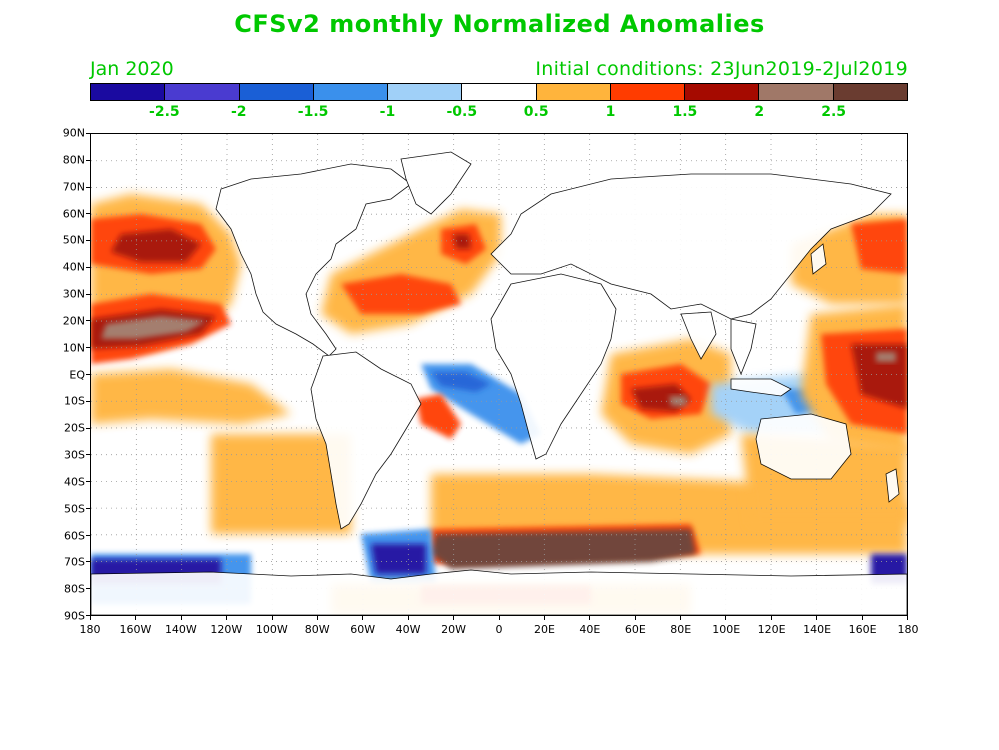 The image size is (999, 750). What do you see at coordinates (366, 440) in the screenshot?
I see `south-america-outline` at bounding box center [366, 440].